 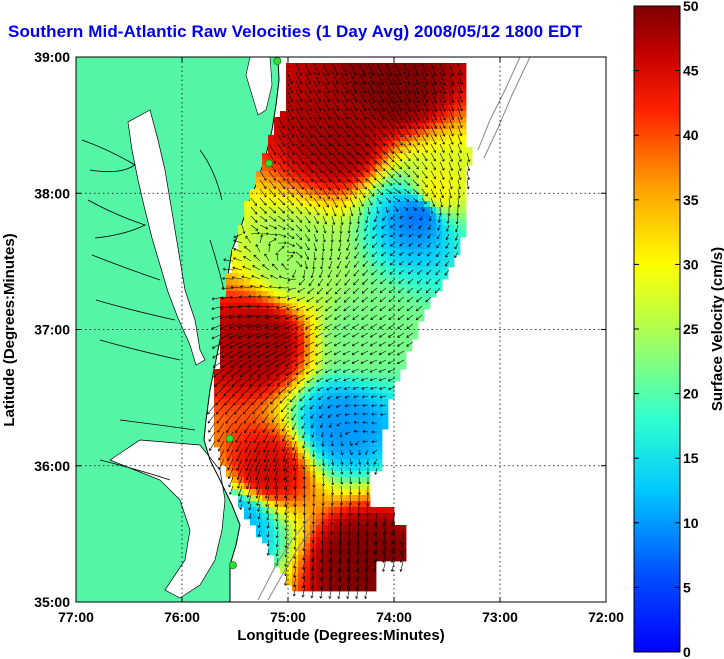 What do you see at coordinates (691, 7) in the screenshot?
I see `colorbar-tick-label: 50` at bounding box center [691, 7].